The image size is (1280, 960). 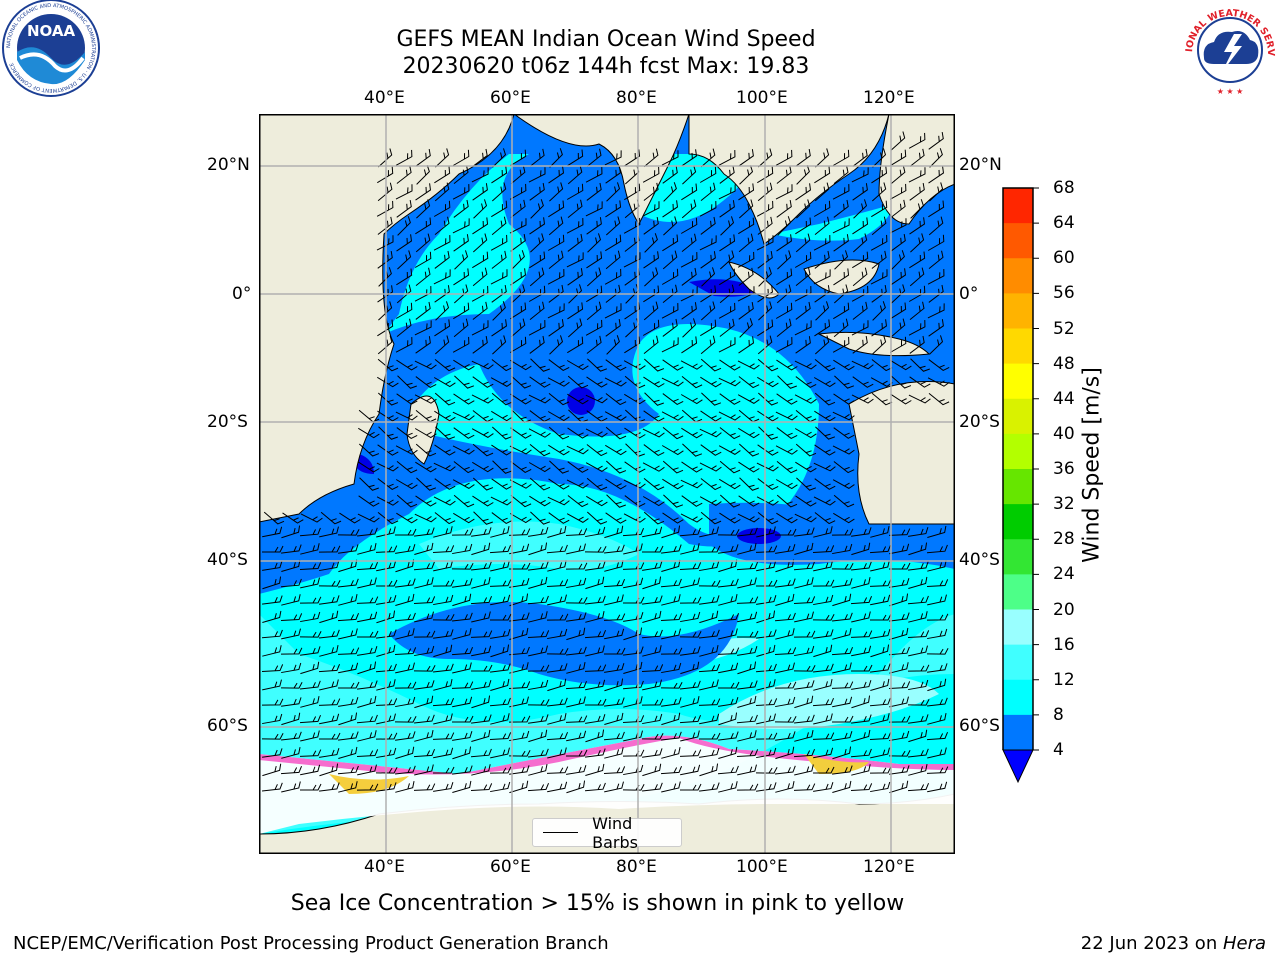 I want to click on colorbar-segment, so click(x=1018, y=381).